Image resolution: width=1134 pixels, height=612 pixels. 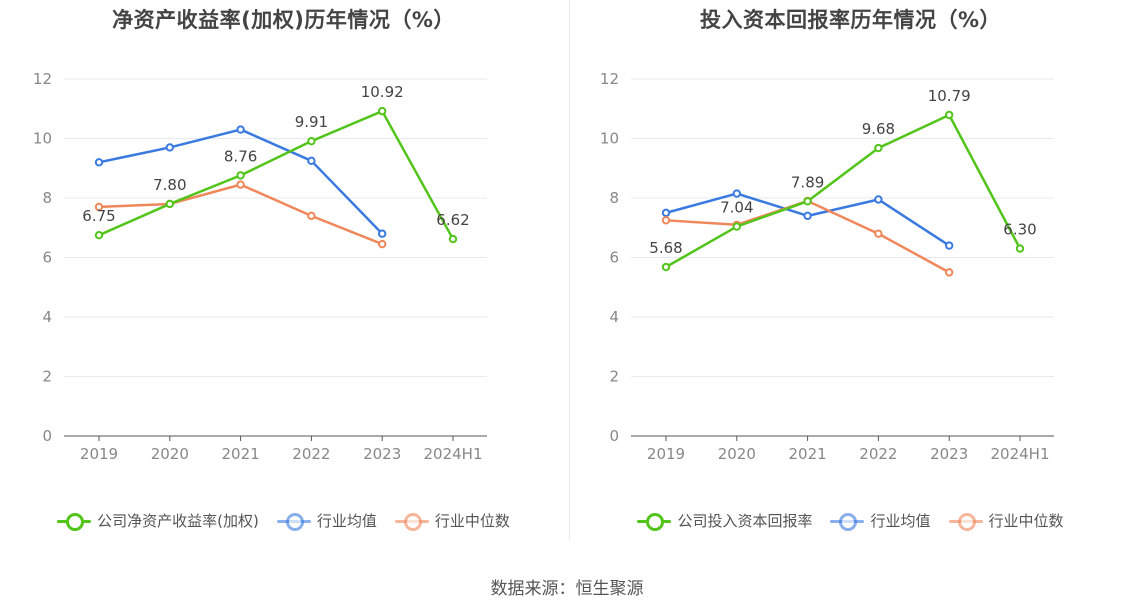 I want to click on data-label: 6.75, so click(x=98, y=216).